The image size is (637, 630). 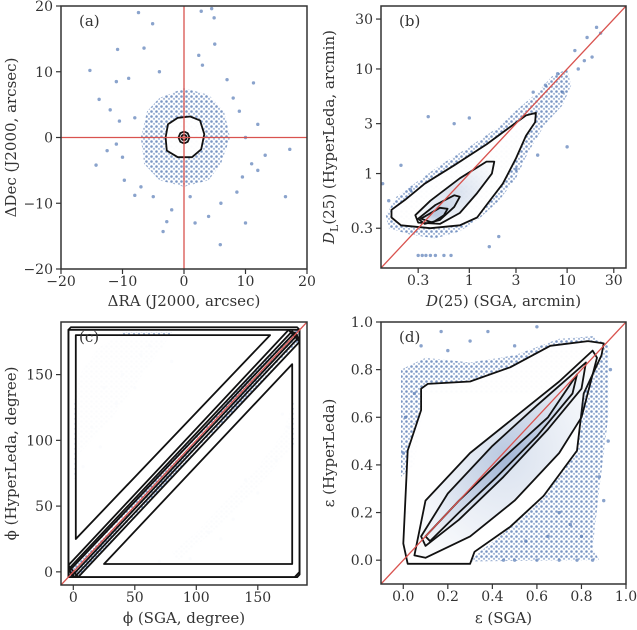 What do you see at coordinates (614, 281) in the screenshot?
I see `x-tick-label: 30` at bounding box center [614, 281].